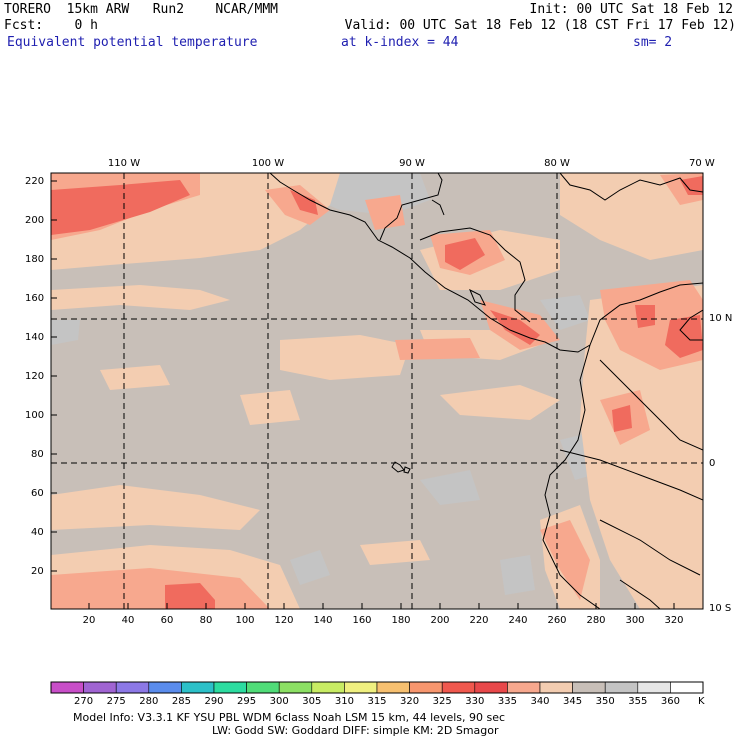 The width and height of the screenshot is (740, 740). What do you see at coordinates (596, 620) in the screenshot?
I see `grid-x-label: 280` at bounding box center [596, 620].